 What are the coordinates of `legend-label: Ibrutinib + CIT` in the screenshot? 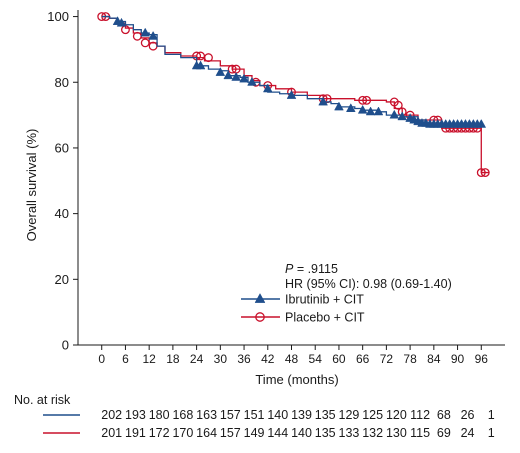 It's located at (324, 300).